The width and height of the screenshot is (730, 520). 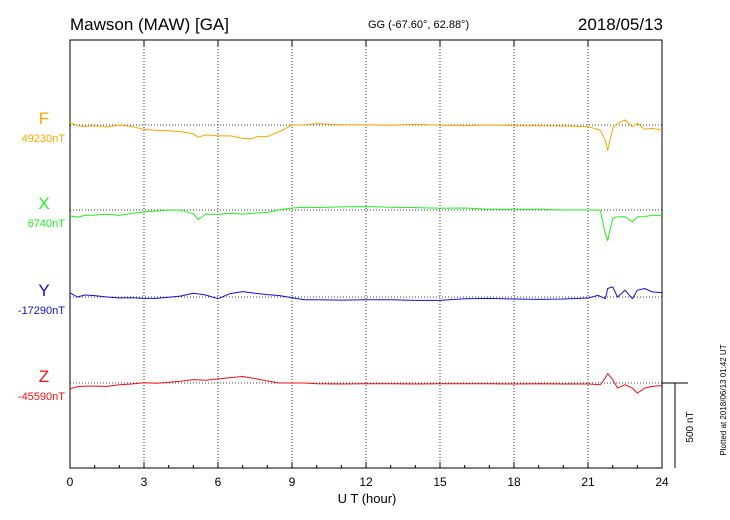 I want to click on x-tick-label: 18, so click(x=514, y=482).